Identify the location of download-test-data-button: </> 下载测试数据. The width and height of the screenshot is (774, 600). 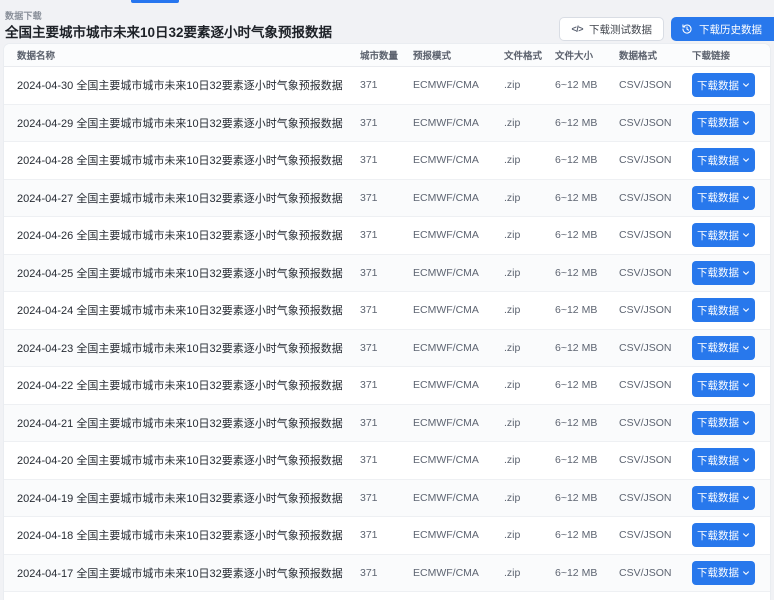
(611, 29).